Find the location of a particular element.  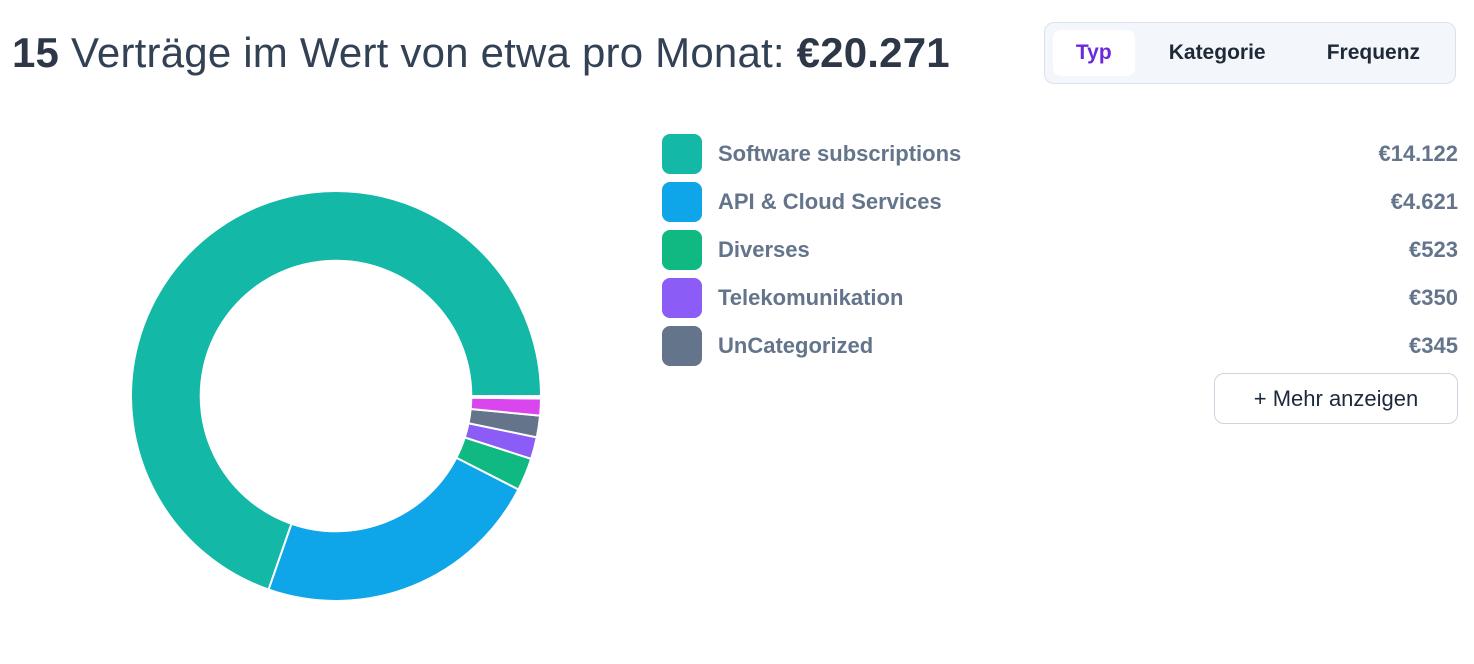

tab-frequenz: Frequenz is located at coordinates (1373, 52).